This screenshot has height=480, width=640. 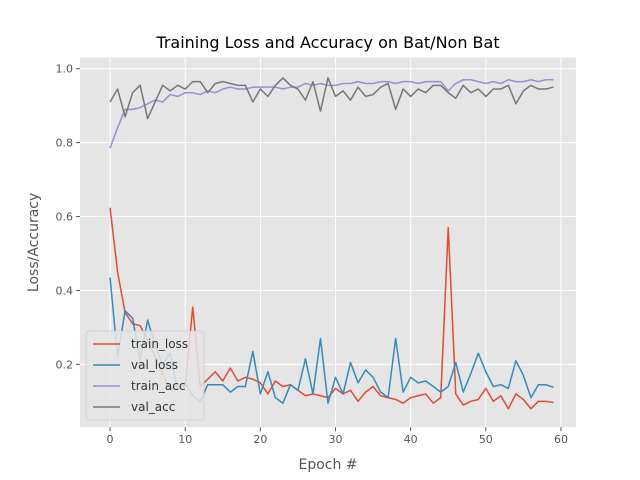 What do you see at coordinates (185, 439) in the screenshot?
I see `x-tick-label: 10` at bounding box center [185, 439].